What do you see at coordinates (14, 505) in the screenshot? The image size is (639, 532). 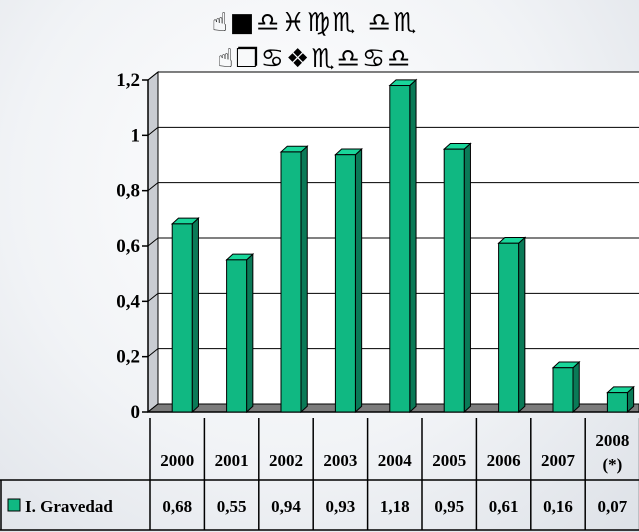 I see `legend-swatch` at bounding box center [14, 505].